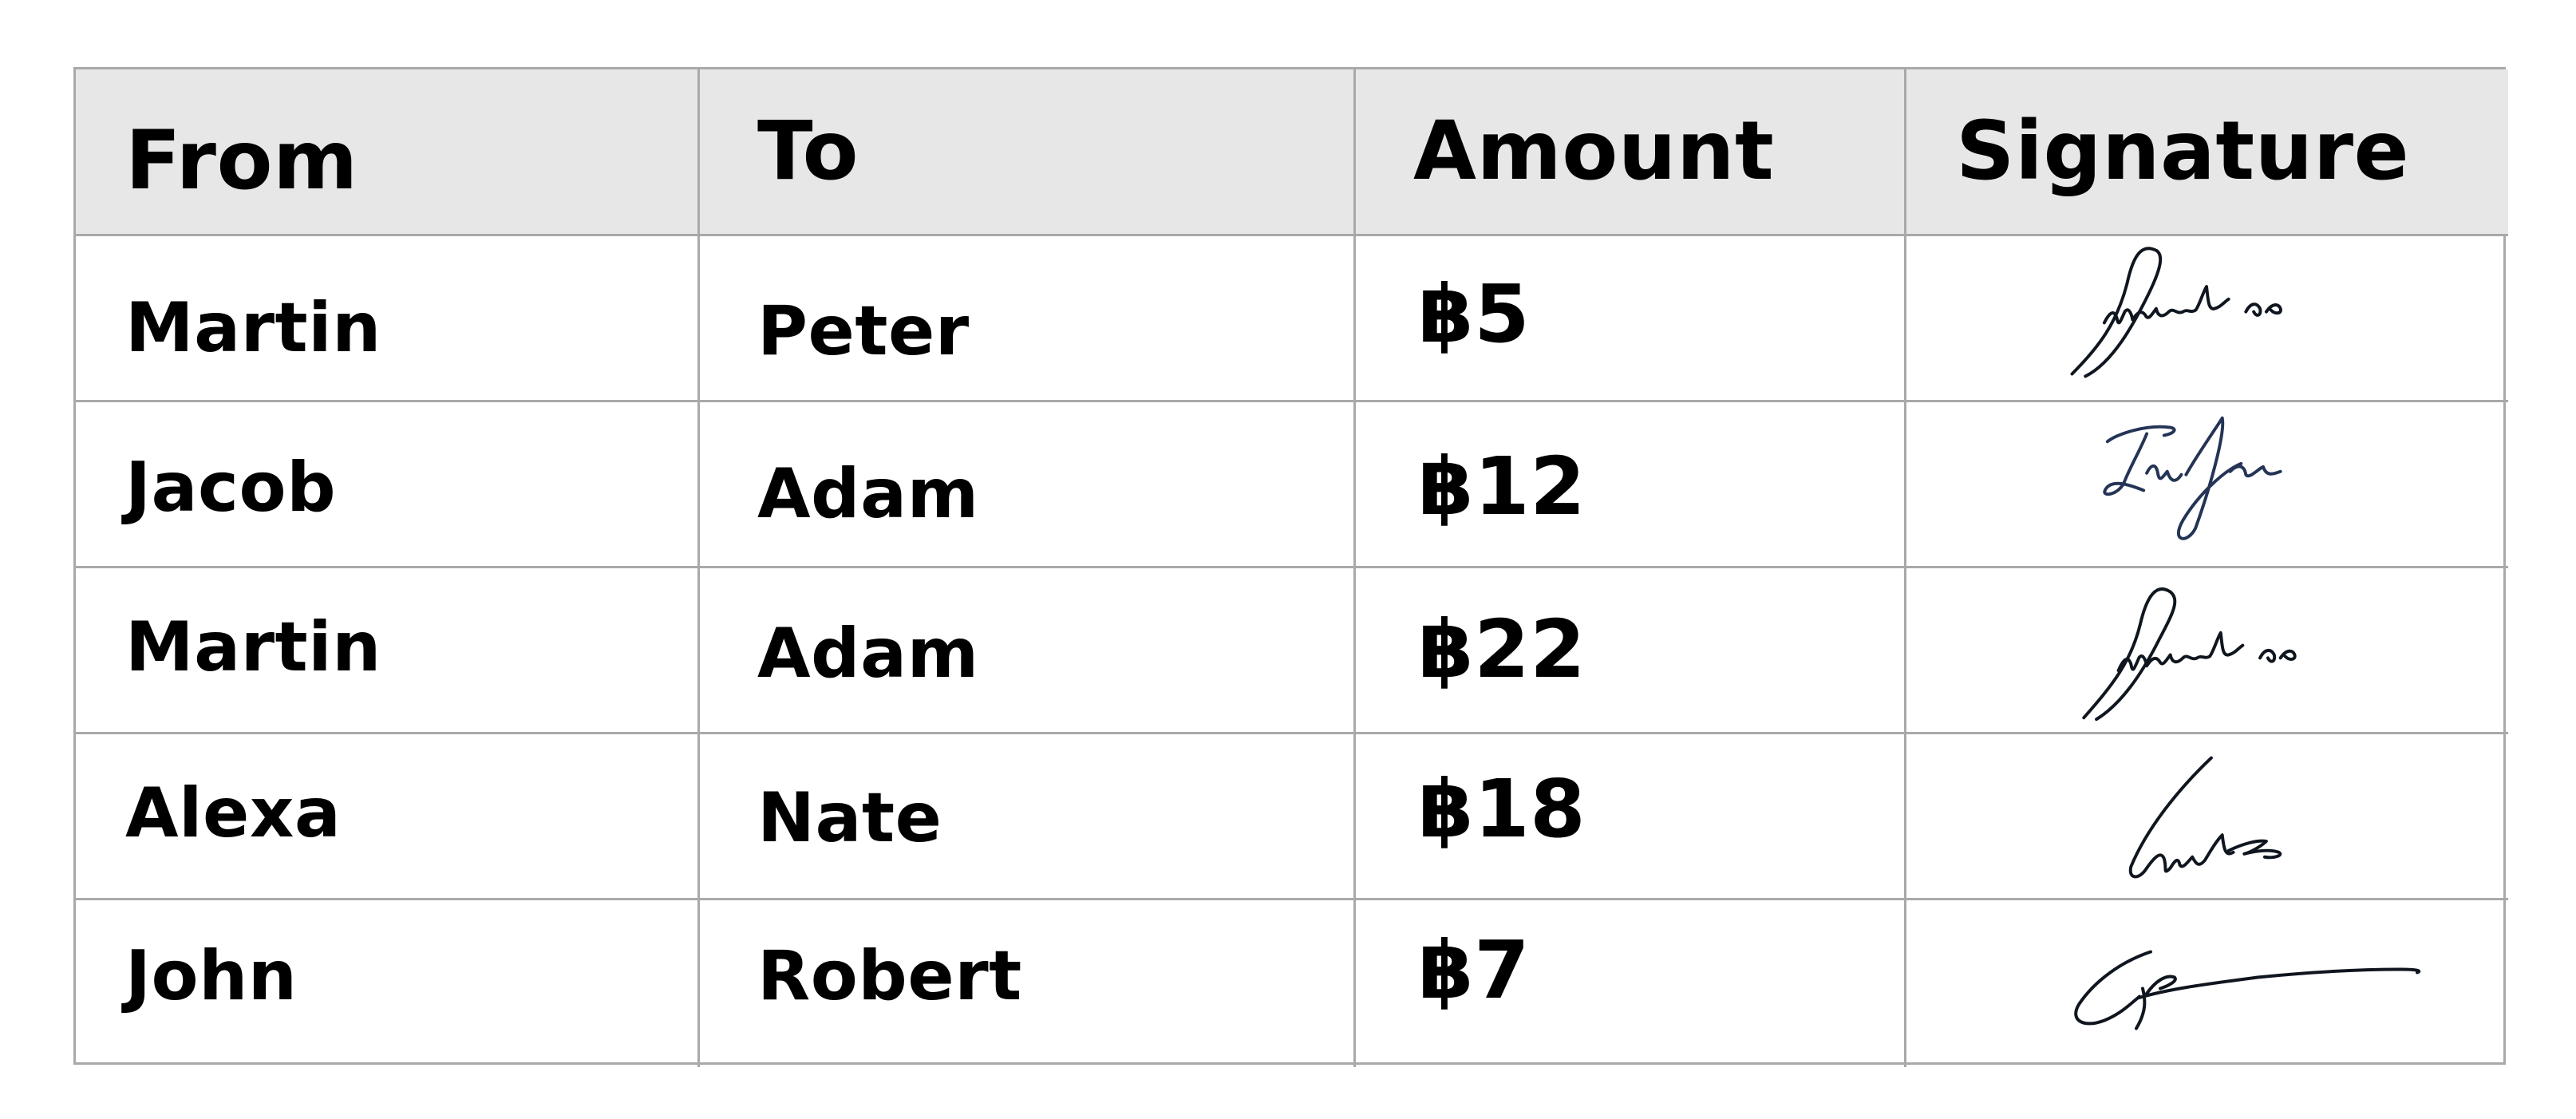  I want to click on table-row-5-amount: ฿7, so click(1631, 983).